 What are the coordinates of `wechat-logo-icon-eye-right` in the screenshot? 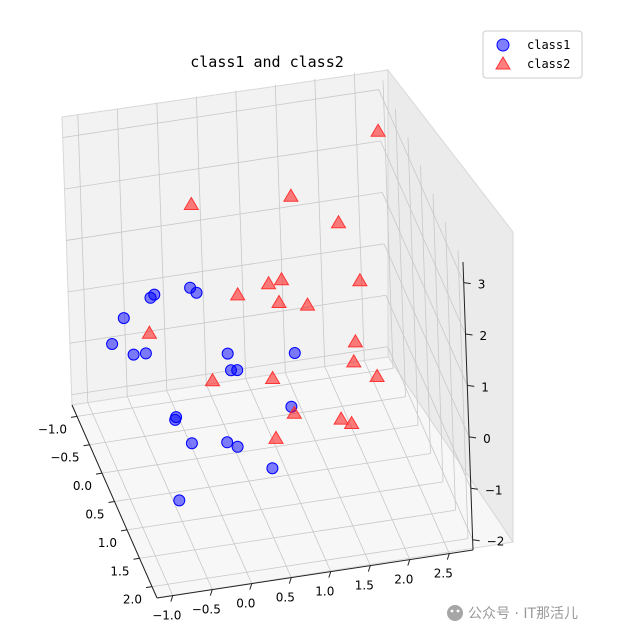 It's located at (458, 611).